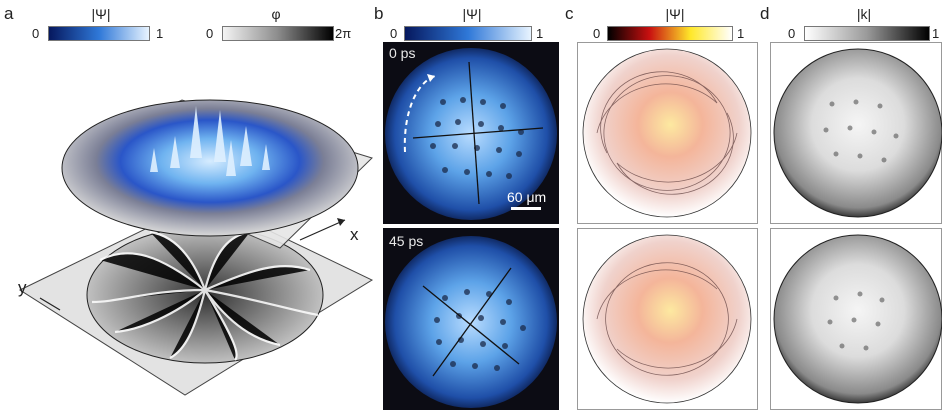 The image size is (943, 412). Describe the element at coordinates (540, 33) in the screenshot. I see `psi-colorbar-b-max: 1` at that location.